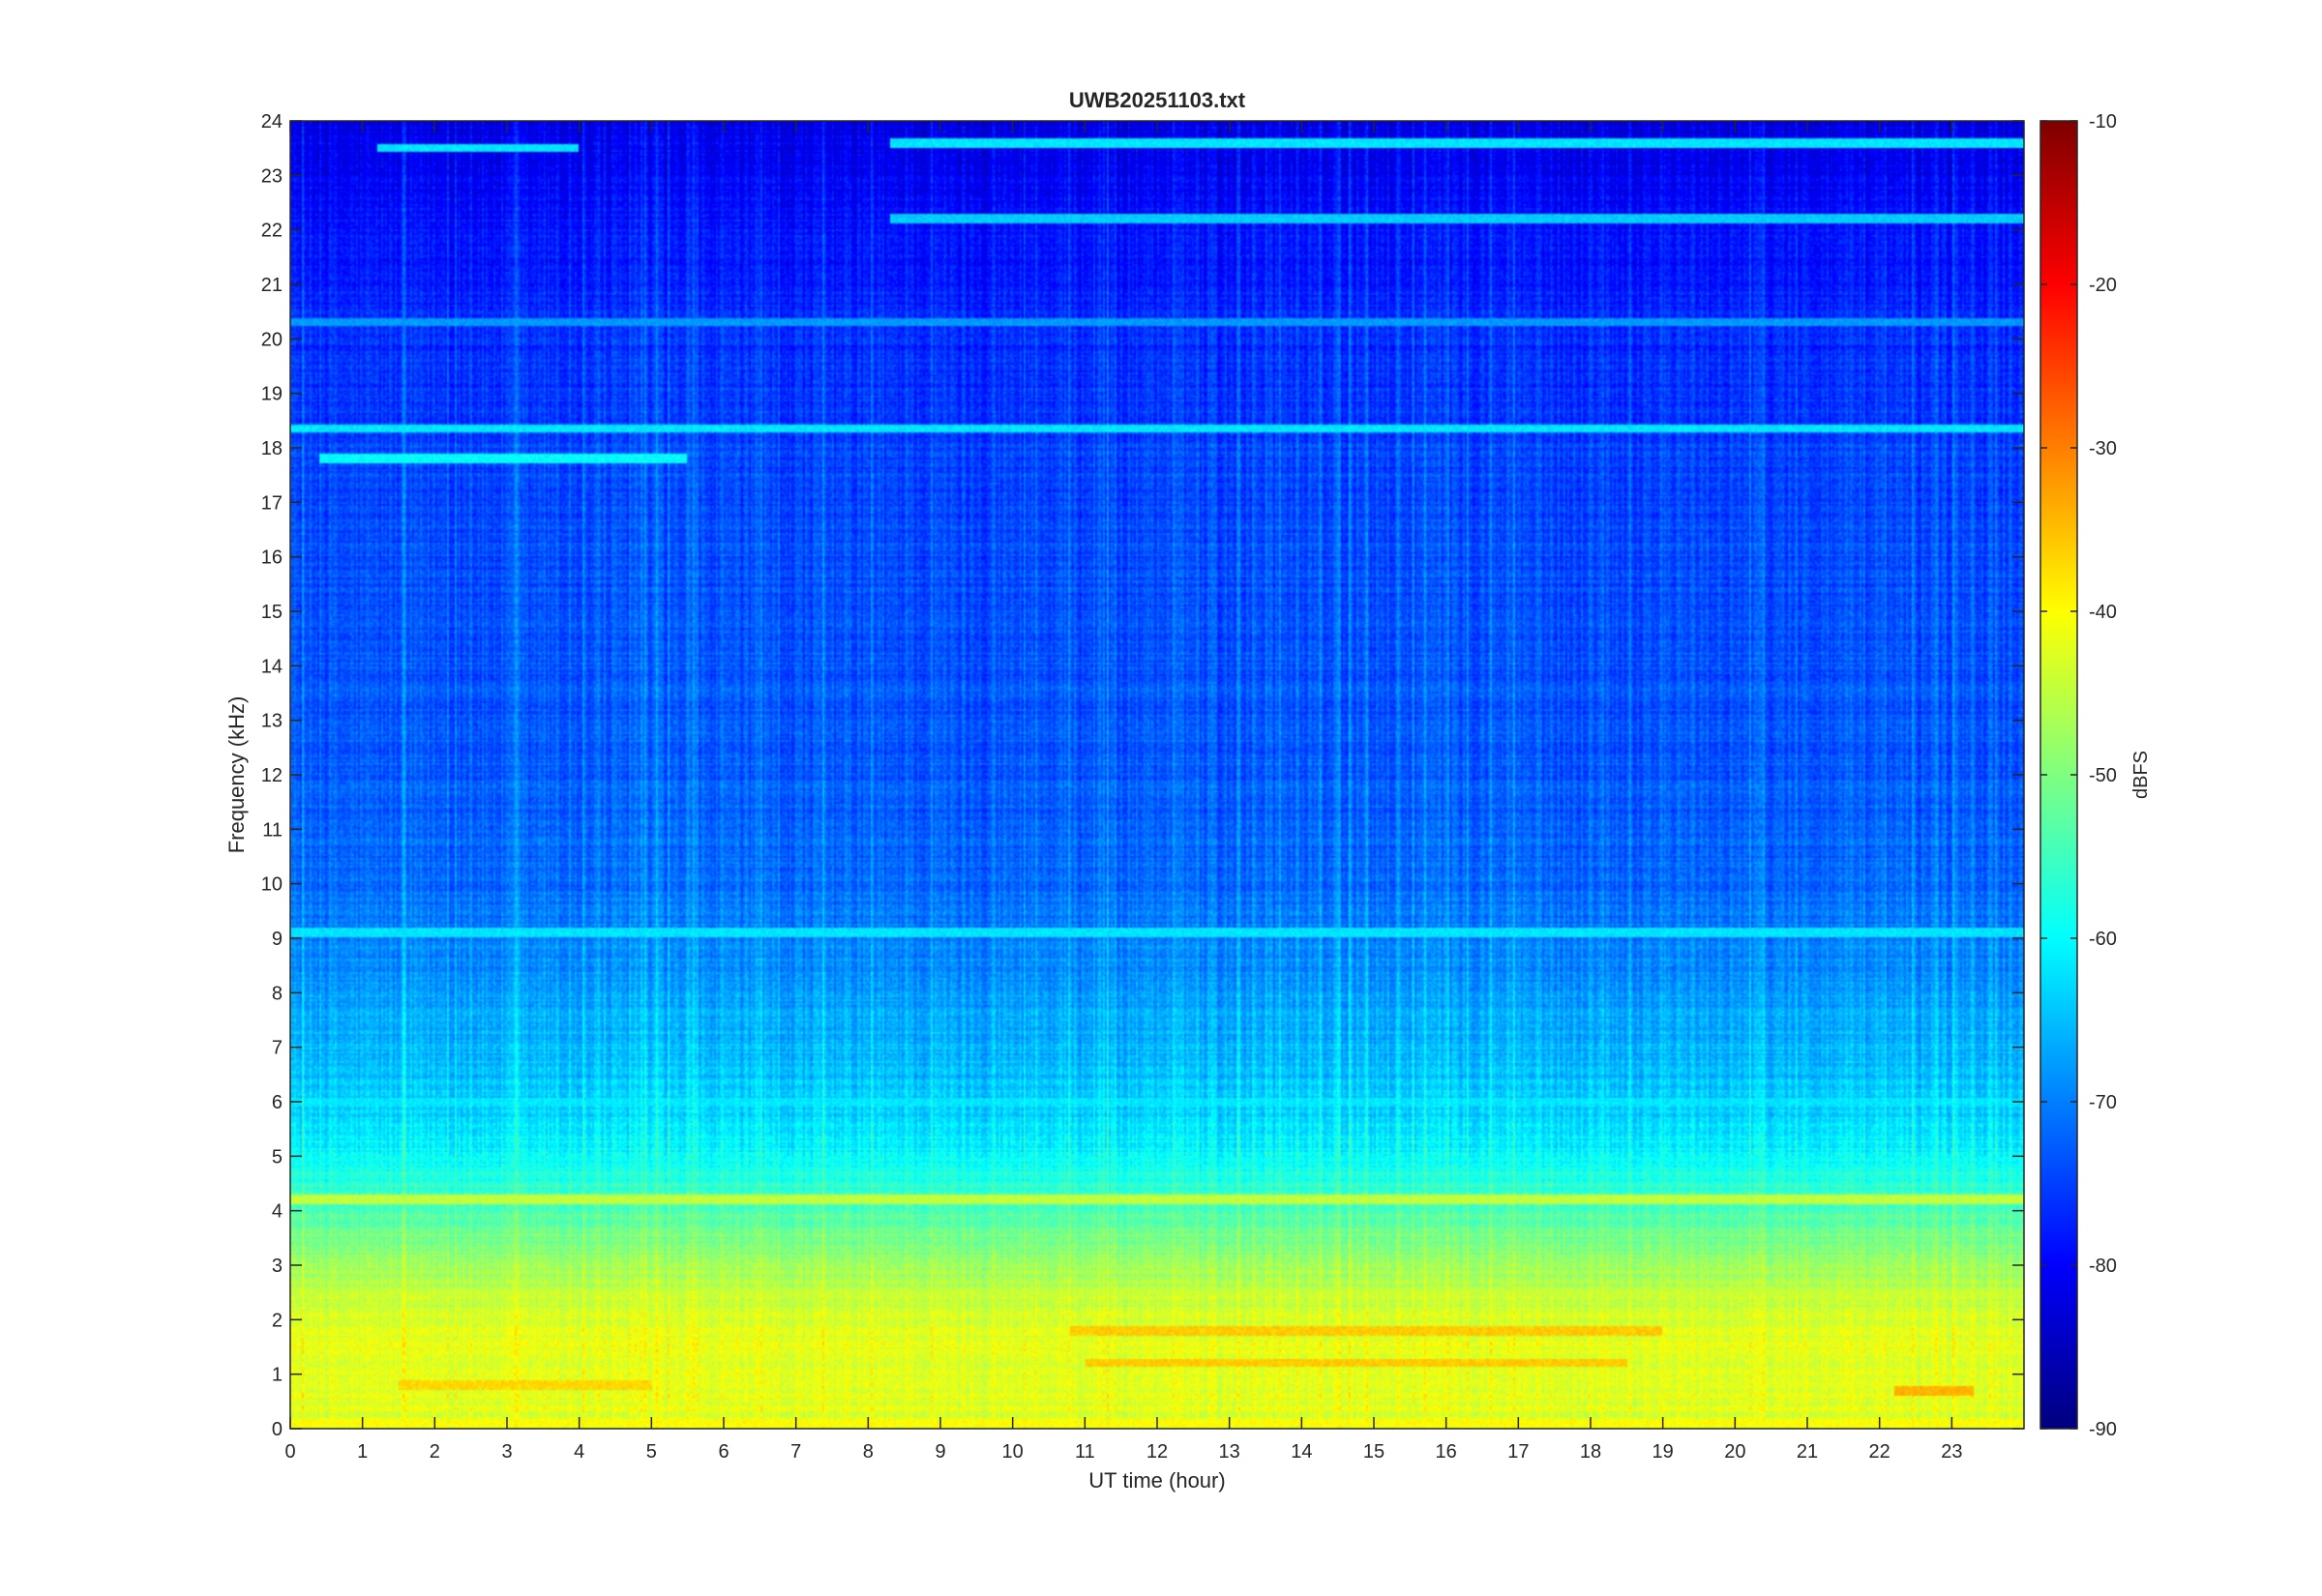 The image size is (2322, 1596). I want to click on y-tick-label: 18, so click(272, 448).